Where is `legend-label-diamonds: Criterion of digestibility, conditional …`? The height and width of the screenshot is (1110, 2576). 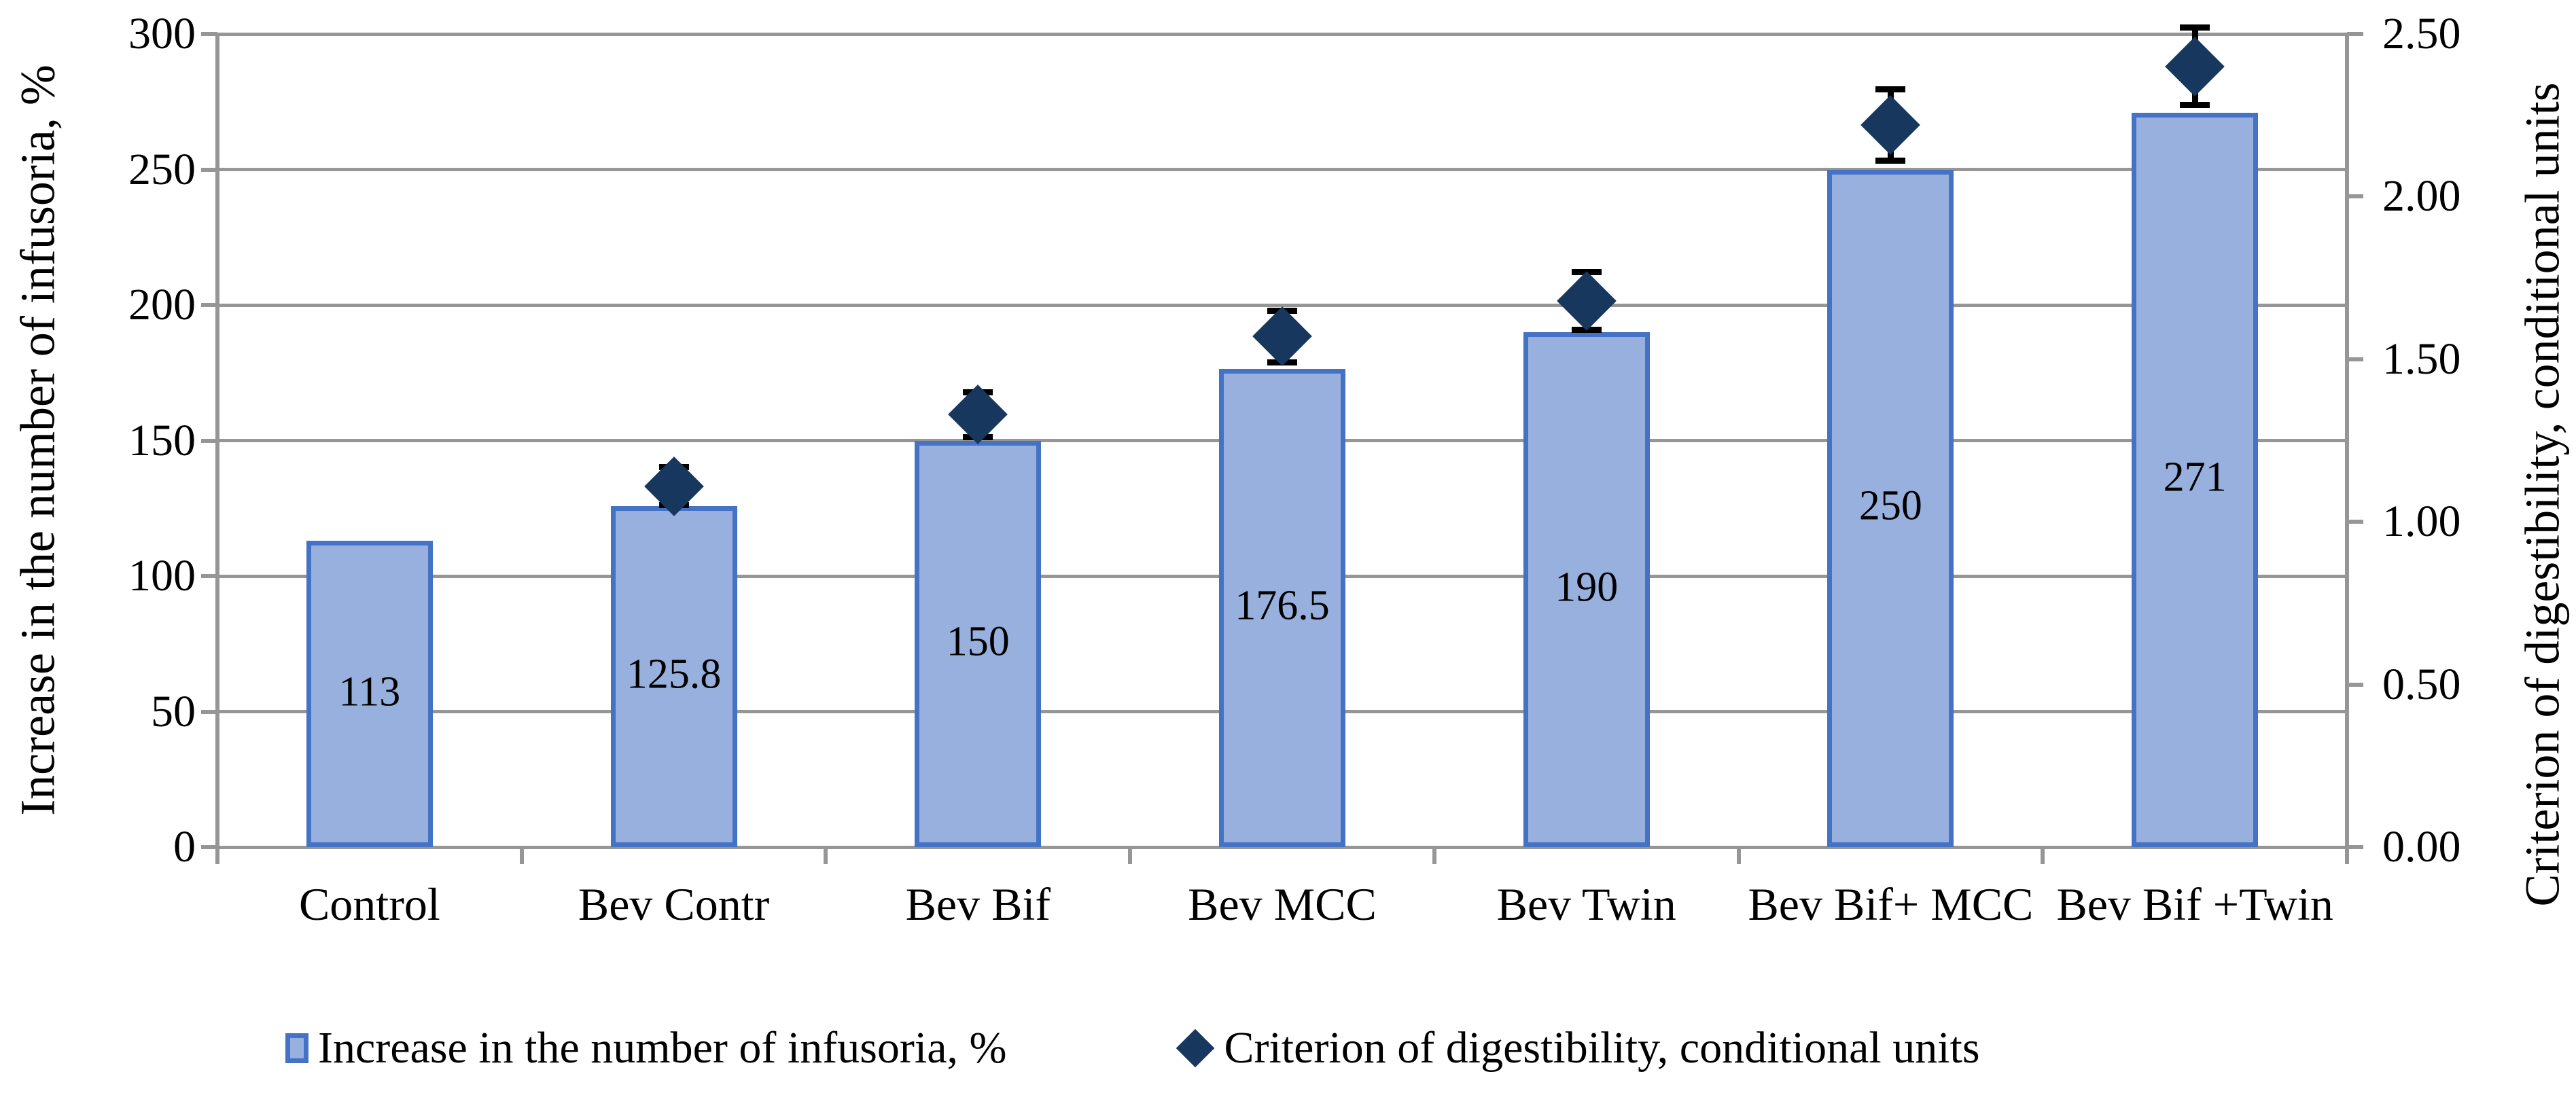 legend-label-diamonds: Criterion of digestibility, conditional … is located at coordinates (1602, 1048).